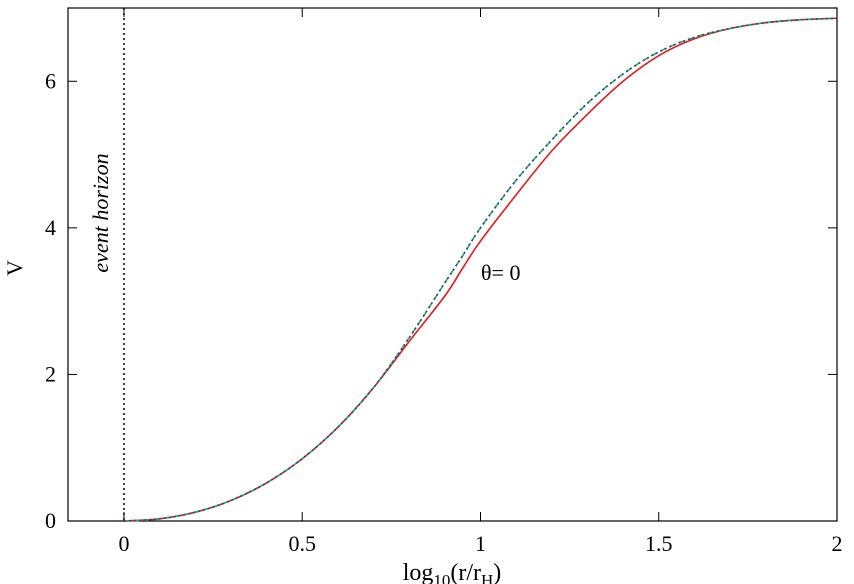 The height and width of the screenshot is (584, 854). I want to click on x-tick-label: 0.5, so click(302, 543).